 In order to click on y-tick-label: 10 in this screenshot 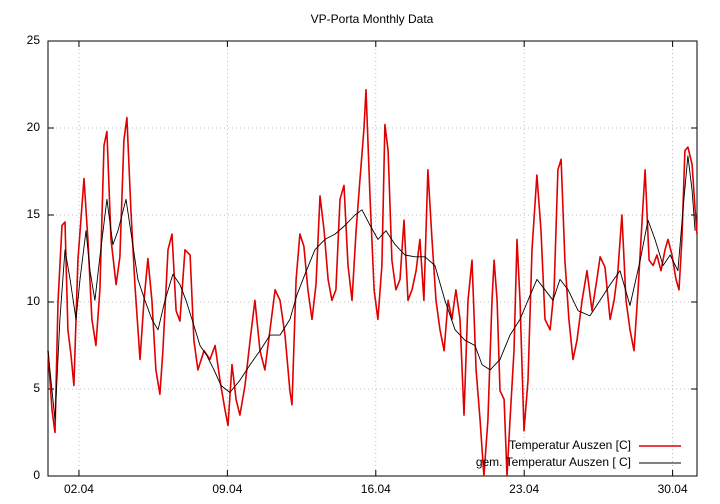, I will do `click(34, 301)`.